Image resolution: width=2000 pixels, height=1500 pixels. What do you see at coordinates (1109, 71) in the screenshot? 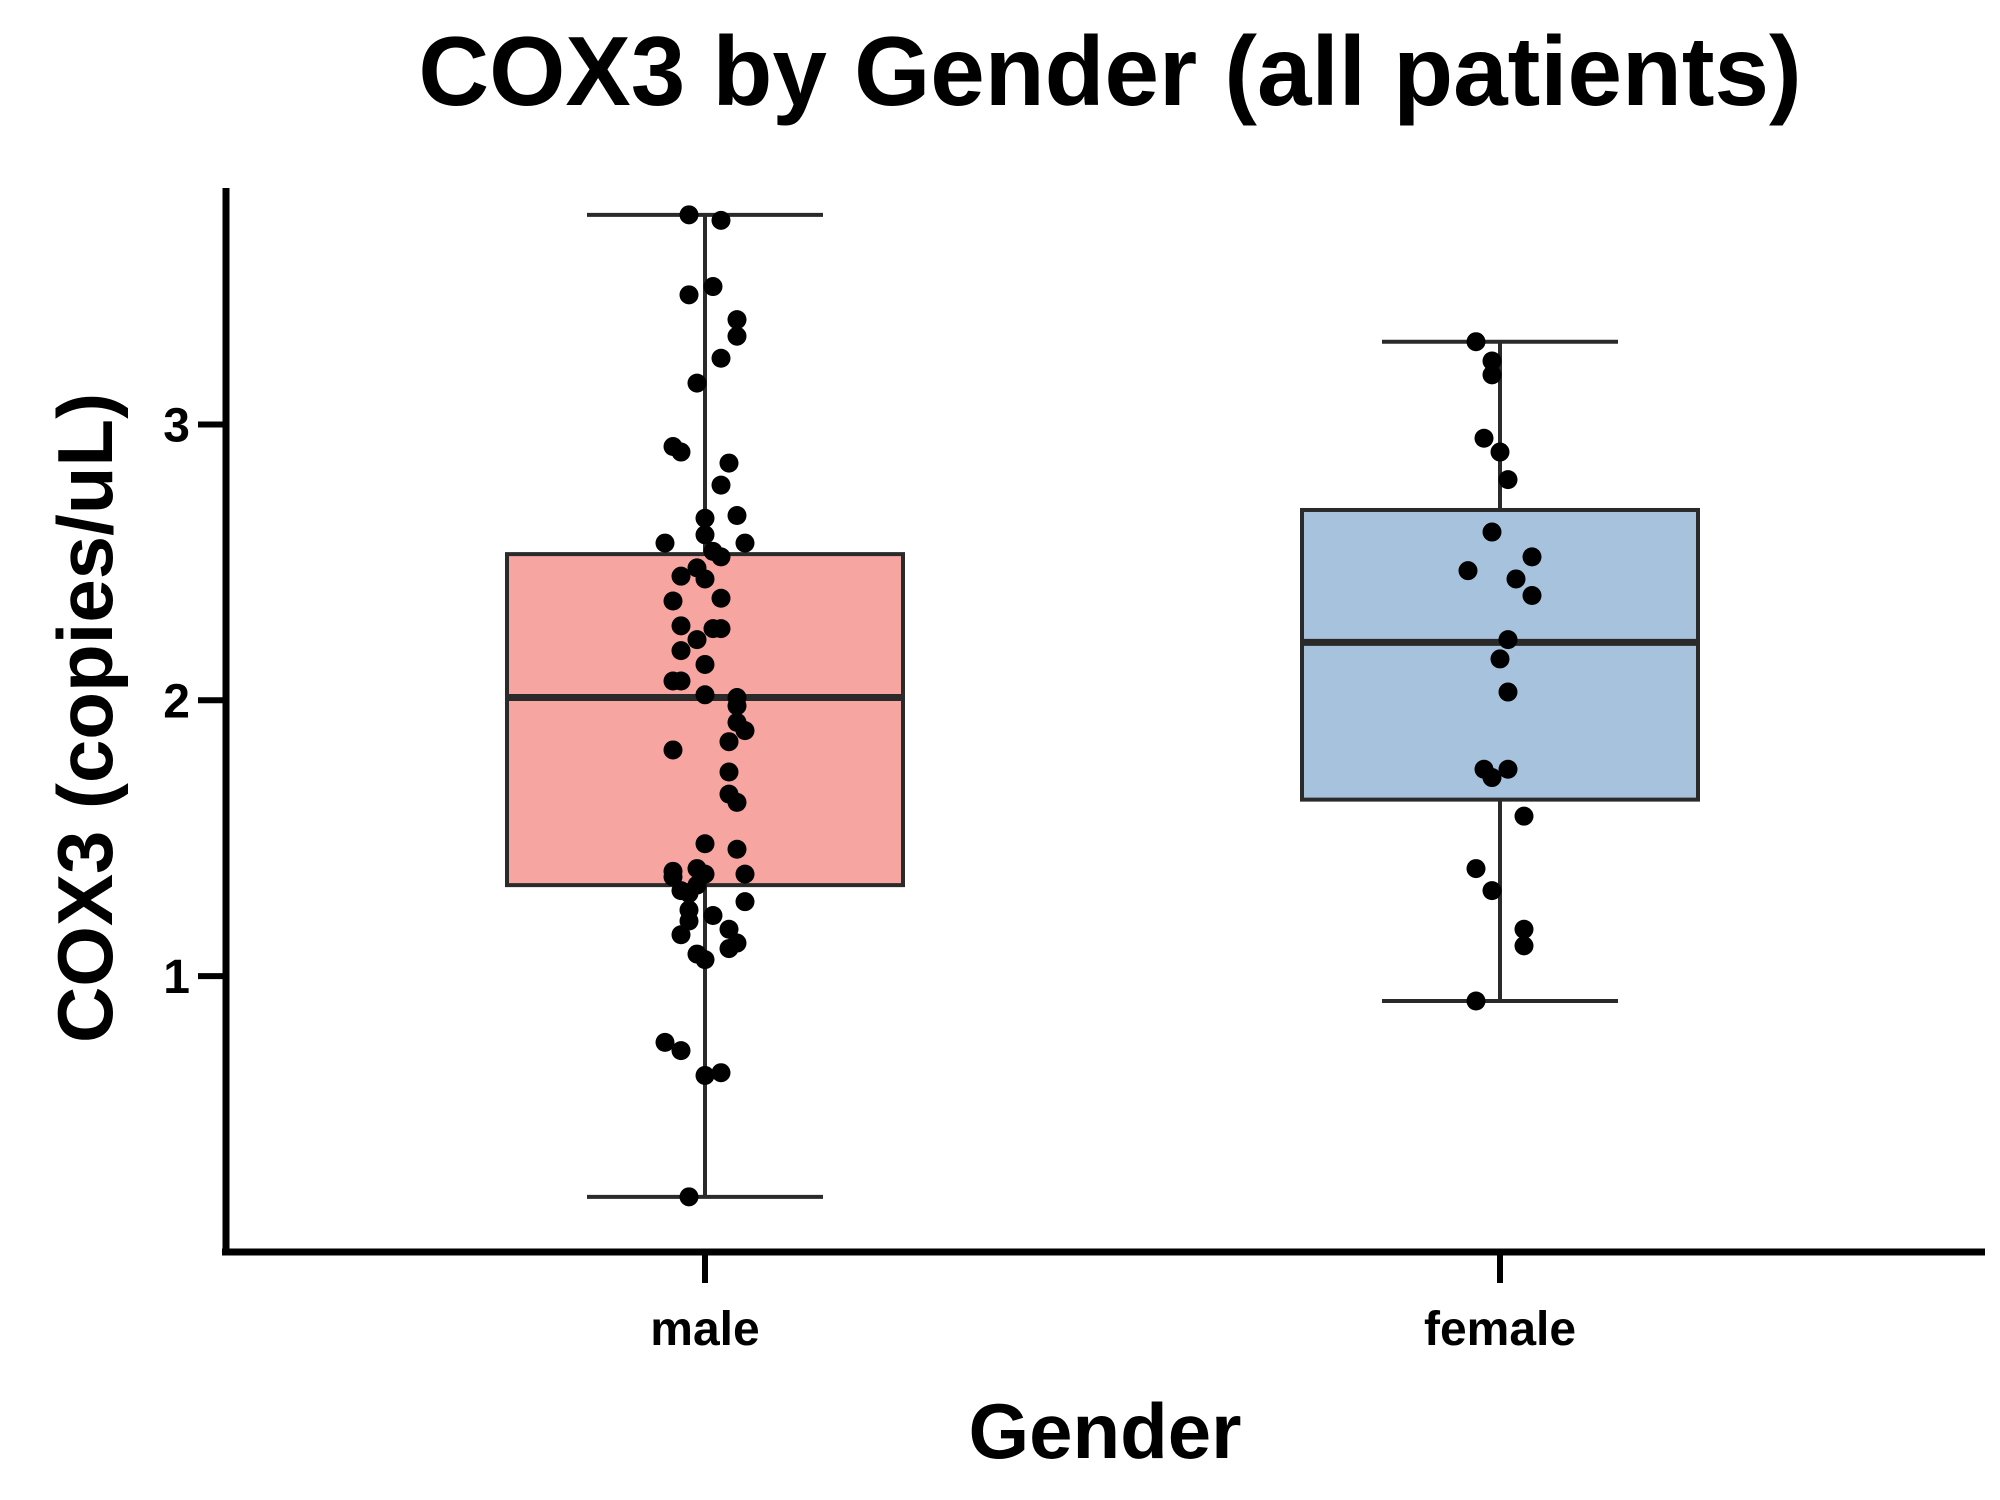
I see `chart-title: COX3 by Gender (all patients)` at bounding box center [1109, 71].